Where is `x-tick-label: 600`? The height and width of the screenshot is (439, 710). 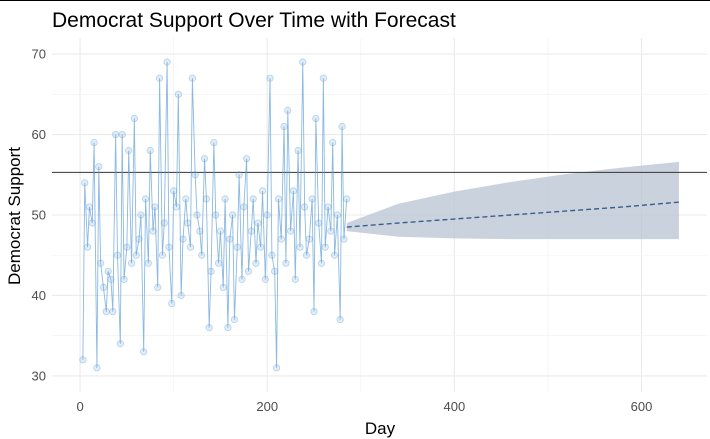
x-tick-label: 600 is located at coordinates (642, 406).